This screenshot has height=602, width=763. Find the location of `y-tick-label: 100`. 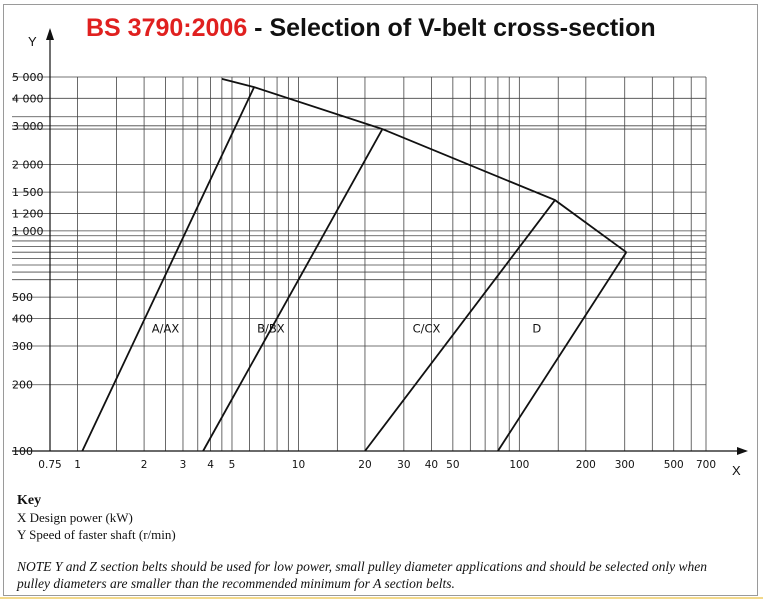

y-tick-label: 100 is located at coordinates (22, 451).